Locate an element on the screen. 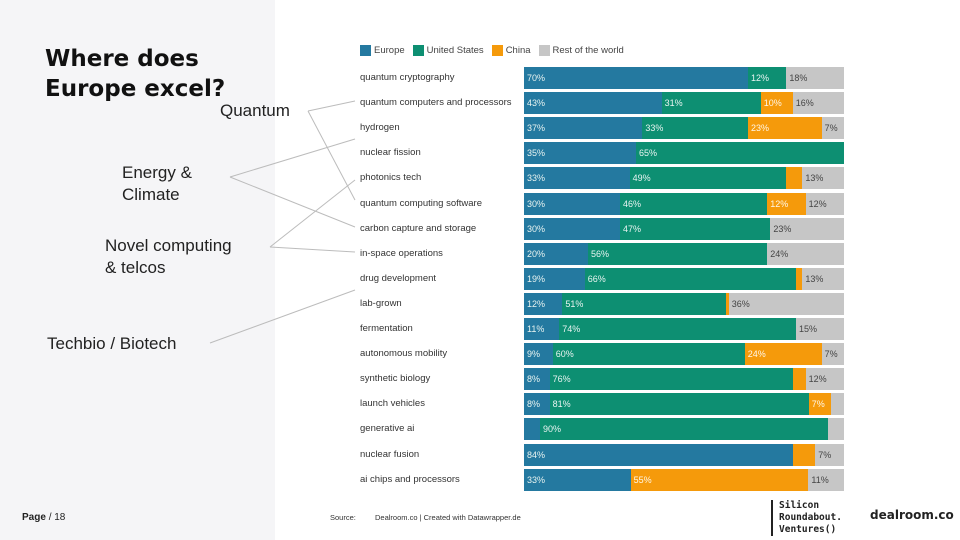 The height and width of the screenshot is (540, 960). bar-segment-rest-of-the-world is located at coordinates (837, 404).